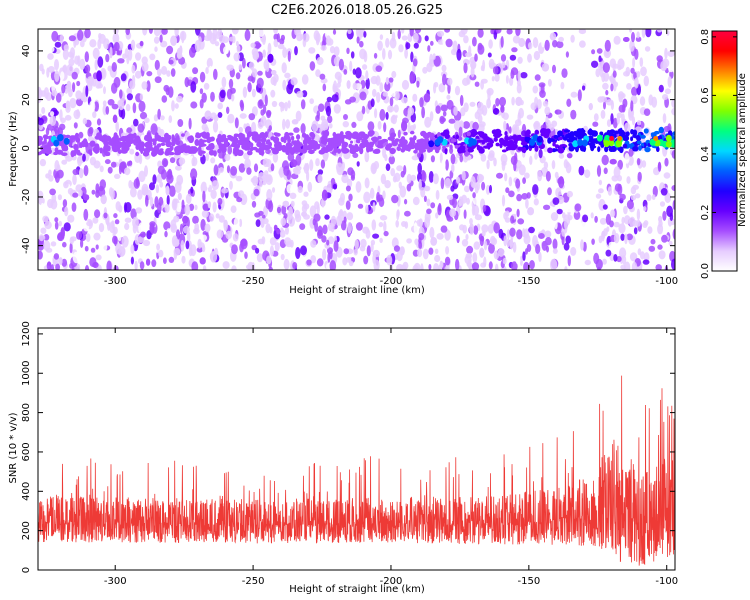 This screenshot has height=600, width=750. Describe the element at coordinates (26, 333) in the screenshot. I see `y-tick-label: 1200` at that location.